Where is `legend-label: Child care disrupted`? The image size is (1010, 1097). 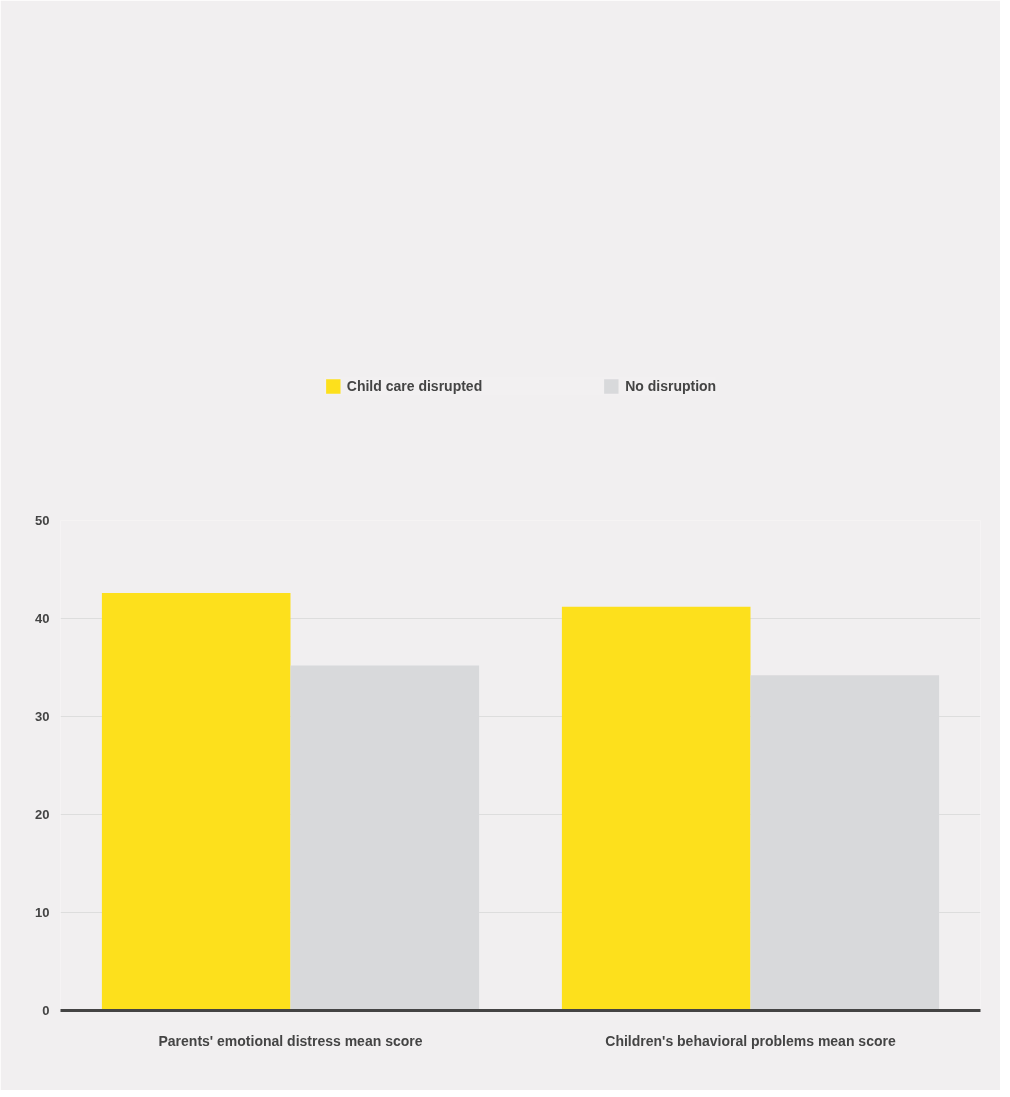
legend-label: Child care disrupted is located at coordinates (414, 385).